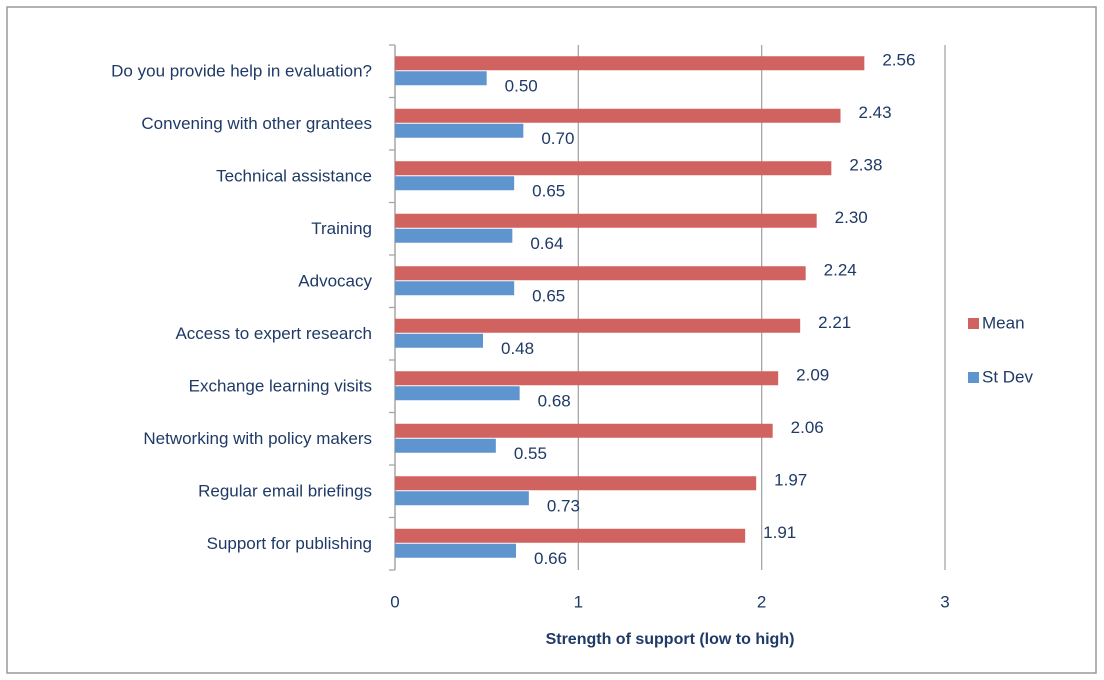  What do you see at coordinates (273, 333) in the screenshot?
I see `y-tick-label: Access to expert research` at bounding box center [273, 333].